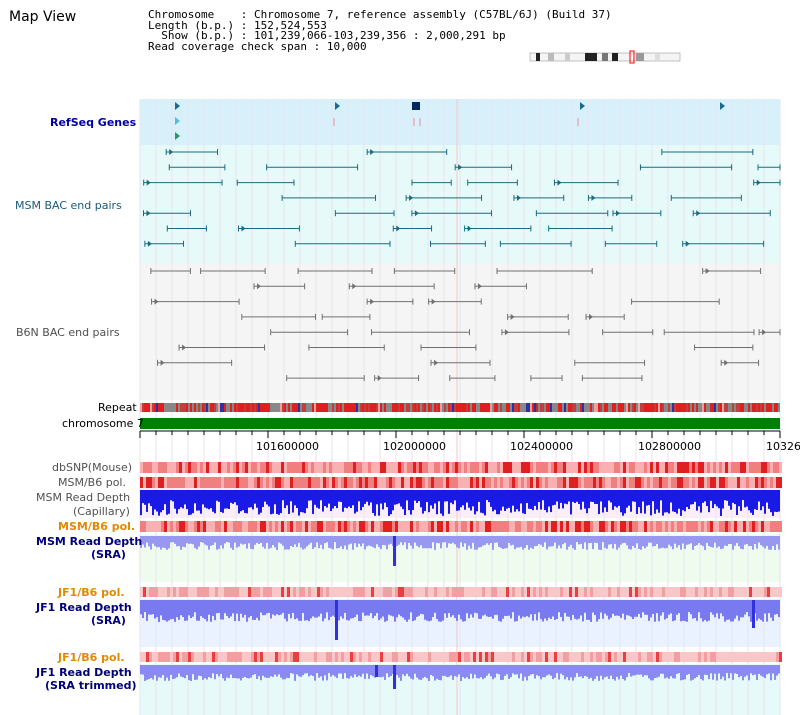  Describe the element at coordinates (83, 497) in the screenshot. I see `track-label-msm-read-depth-capillary: MSM Read Depth` at that location.